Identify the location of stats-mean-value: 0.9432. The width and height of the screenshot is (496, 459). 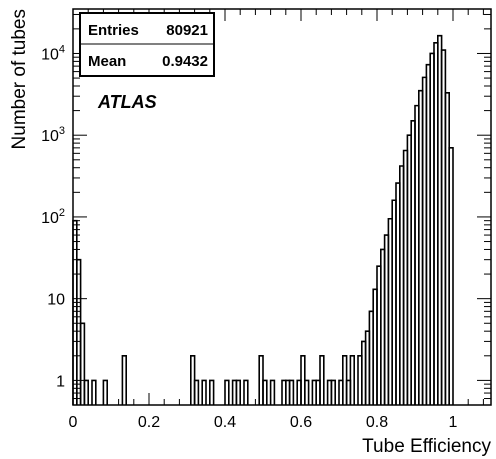
(185, 61).